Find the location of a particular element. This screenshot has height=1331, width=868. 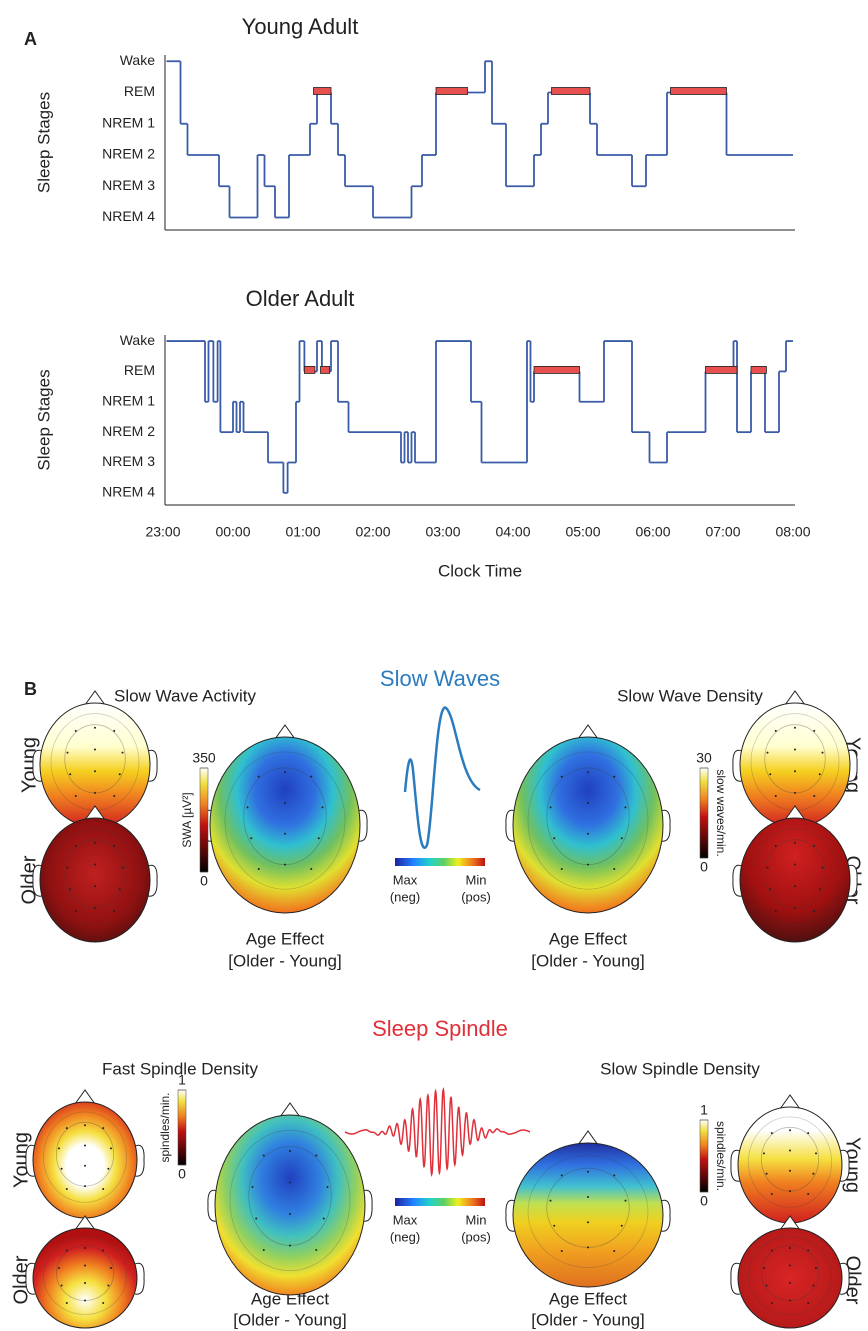

map-title: Fast Spindle Density is located at coordinates (180, 1068).